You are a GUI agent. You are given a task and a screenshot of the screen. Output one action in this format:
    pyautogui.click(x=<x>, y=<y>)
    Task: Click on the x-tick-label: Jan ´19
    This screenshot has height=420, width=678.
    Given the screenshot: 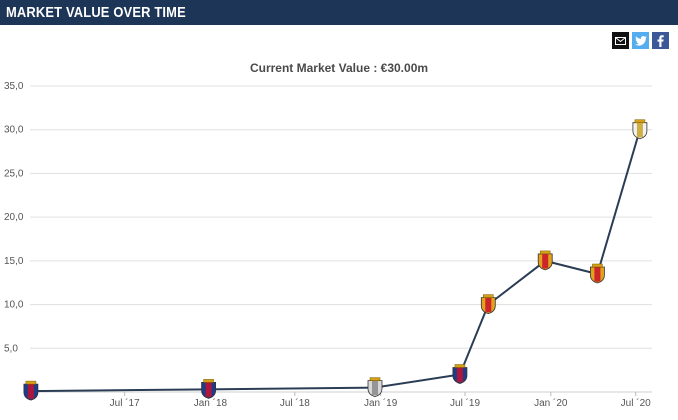 What is the action you would take?
    pyautogui.click(x=381, y=403)
    